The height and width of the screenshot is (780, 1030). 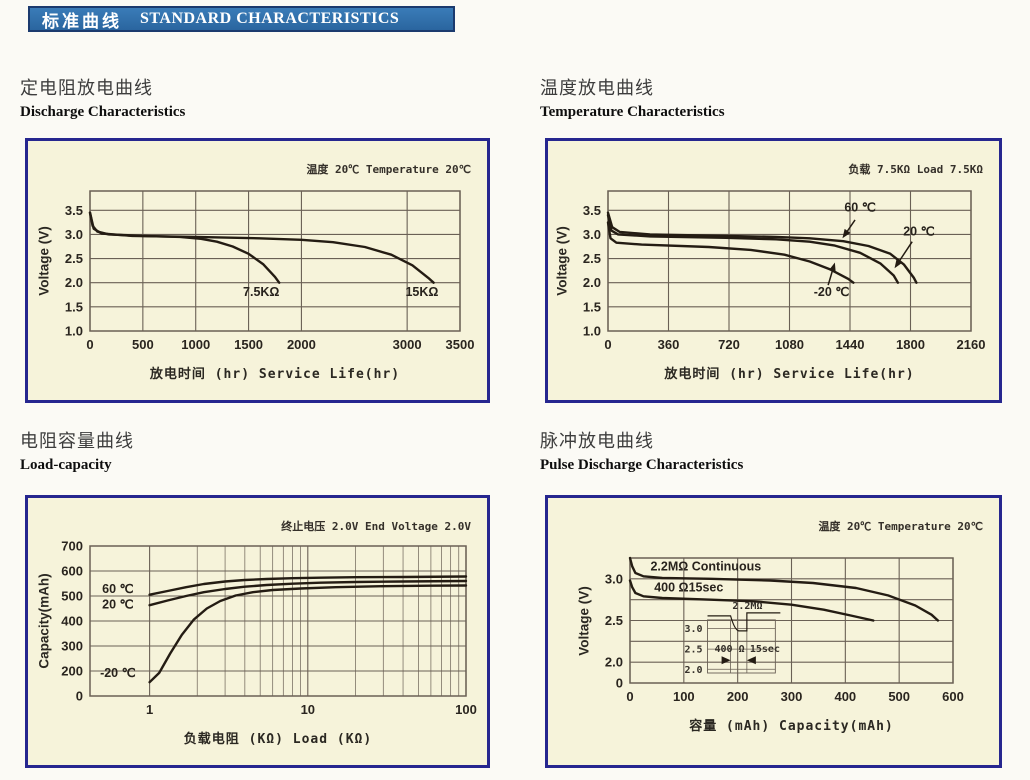 I want to click on x-axis-label: 容量 (mAh) Capacity(mAh), so click(x=791, y=726).